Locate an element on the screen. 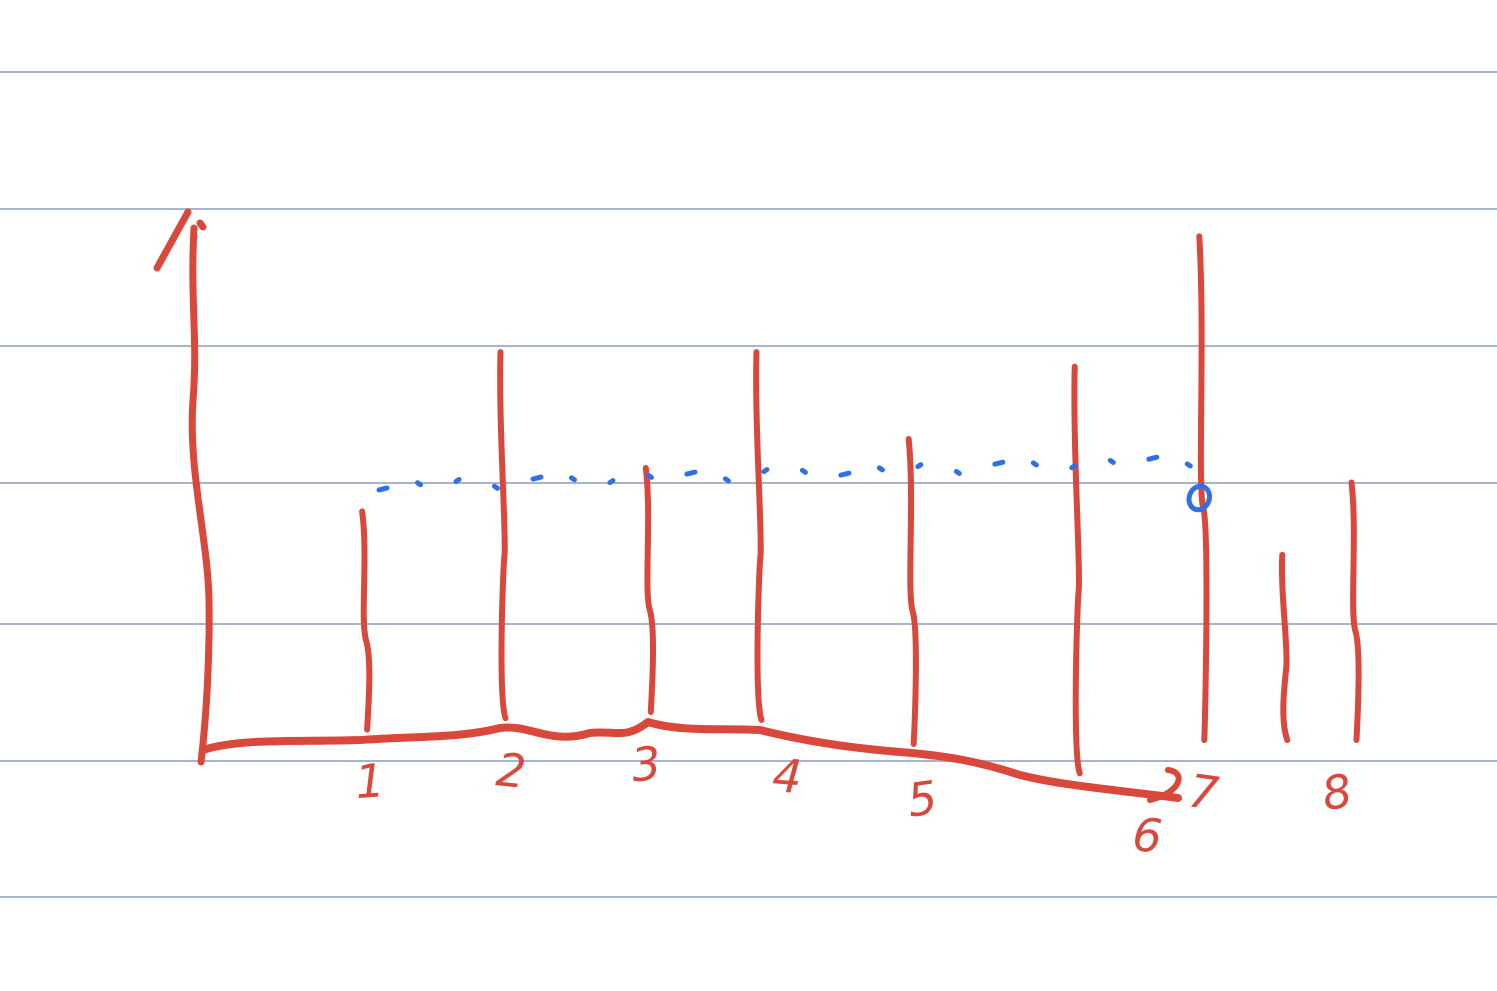 Image resolution: width=1497 pixels, height=991 pixels. x-tick-label: 8 is located at coordinates (1337, 792).